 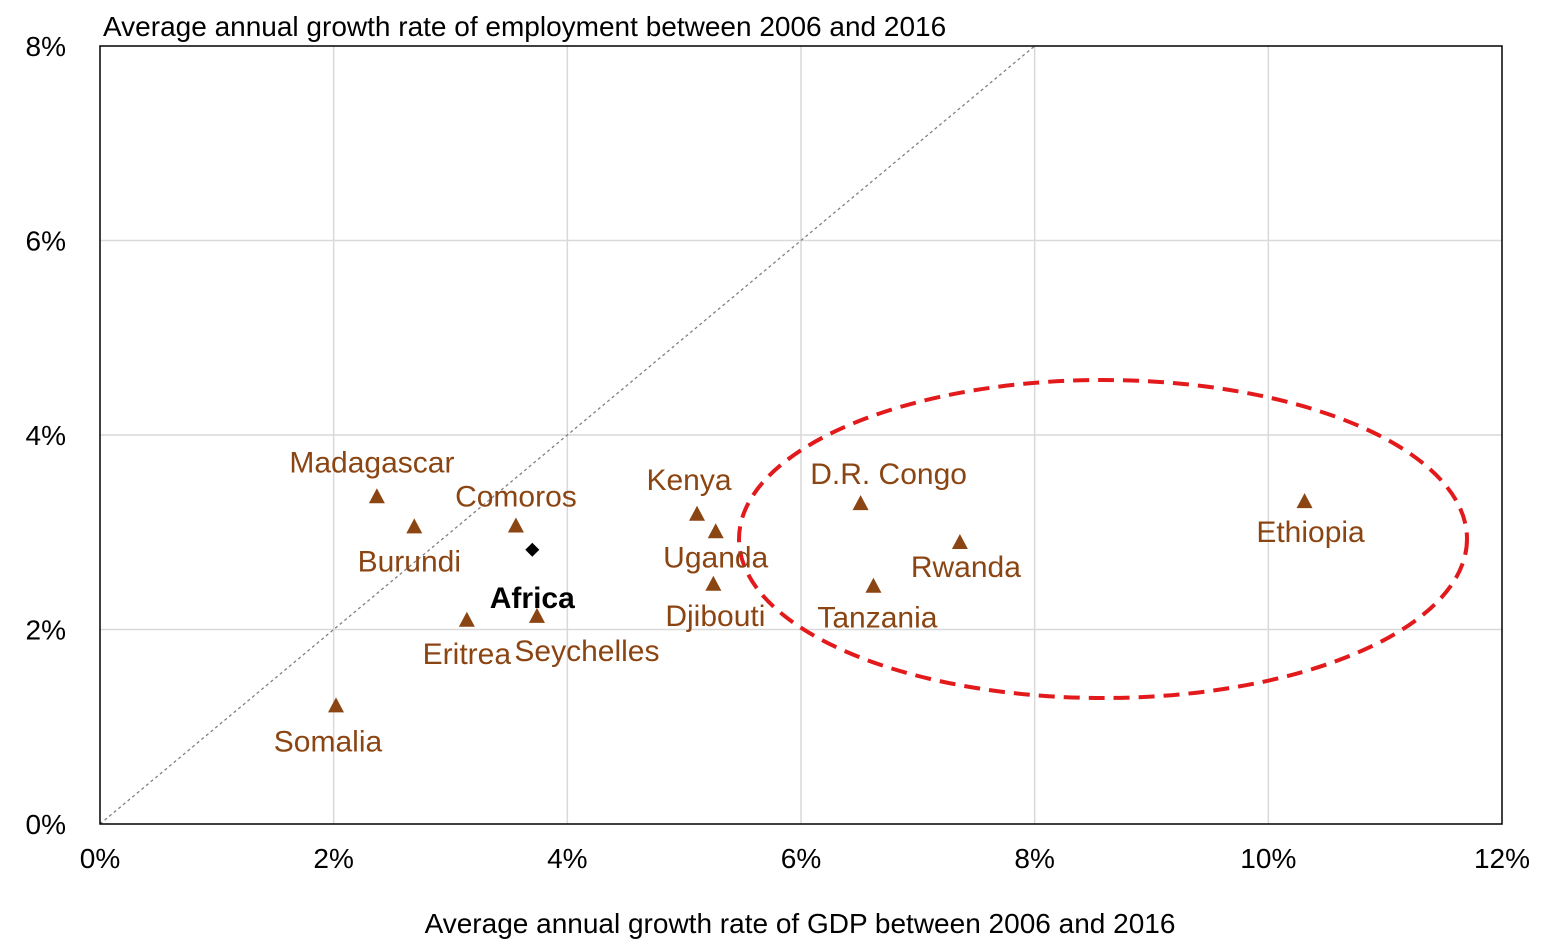 I want to click on point-uganda-label: Uganda, so click(x=715, y=557).